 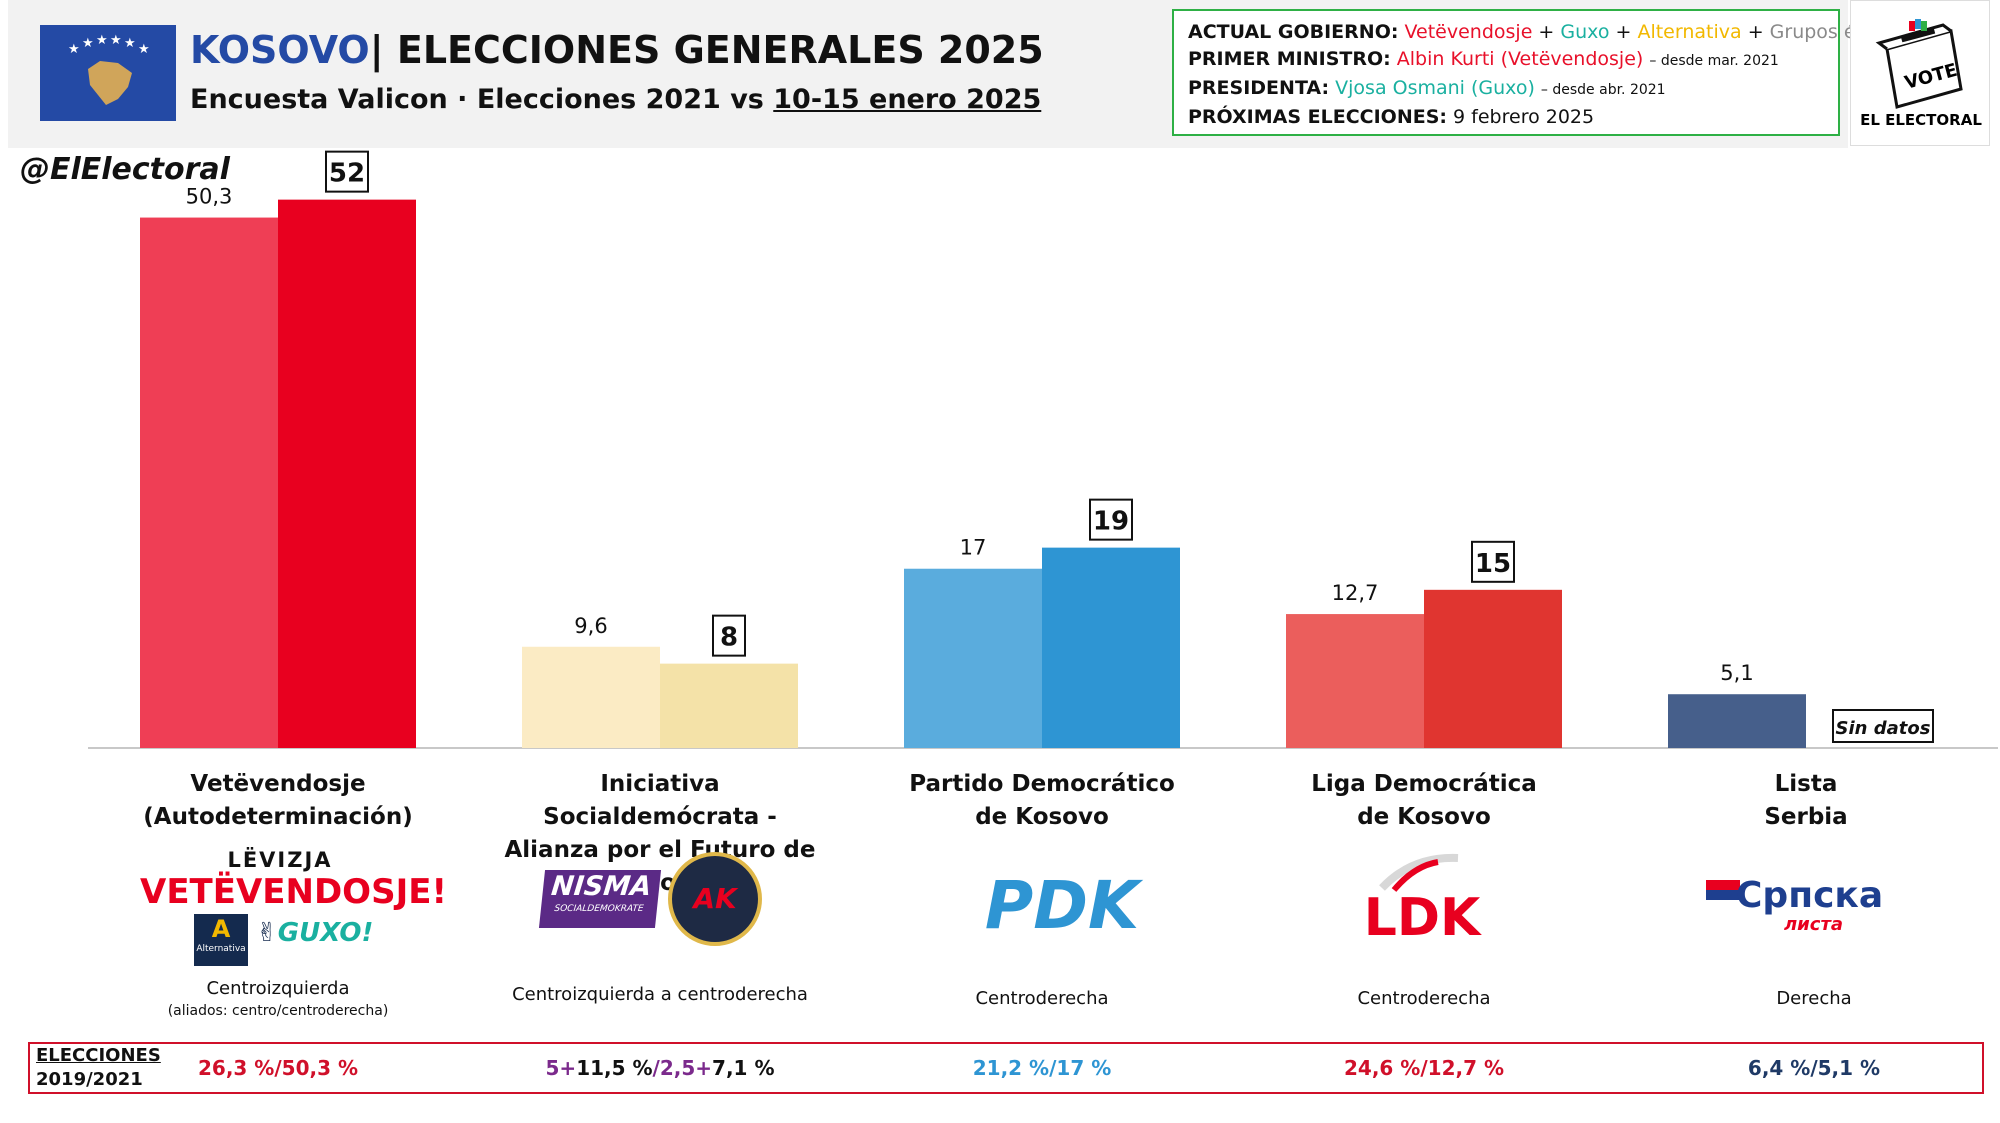 I want to click on twitter-handle: @ElElectoral, so click(x=125, y=169).